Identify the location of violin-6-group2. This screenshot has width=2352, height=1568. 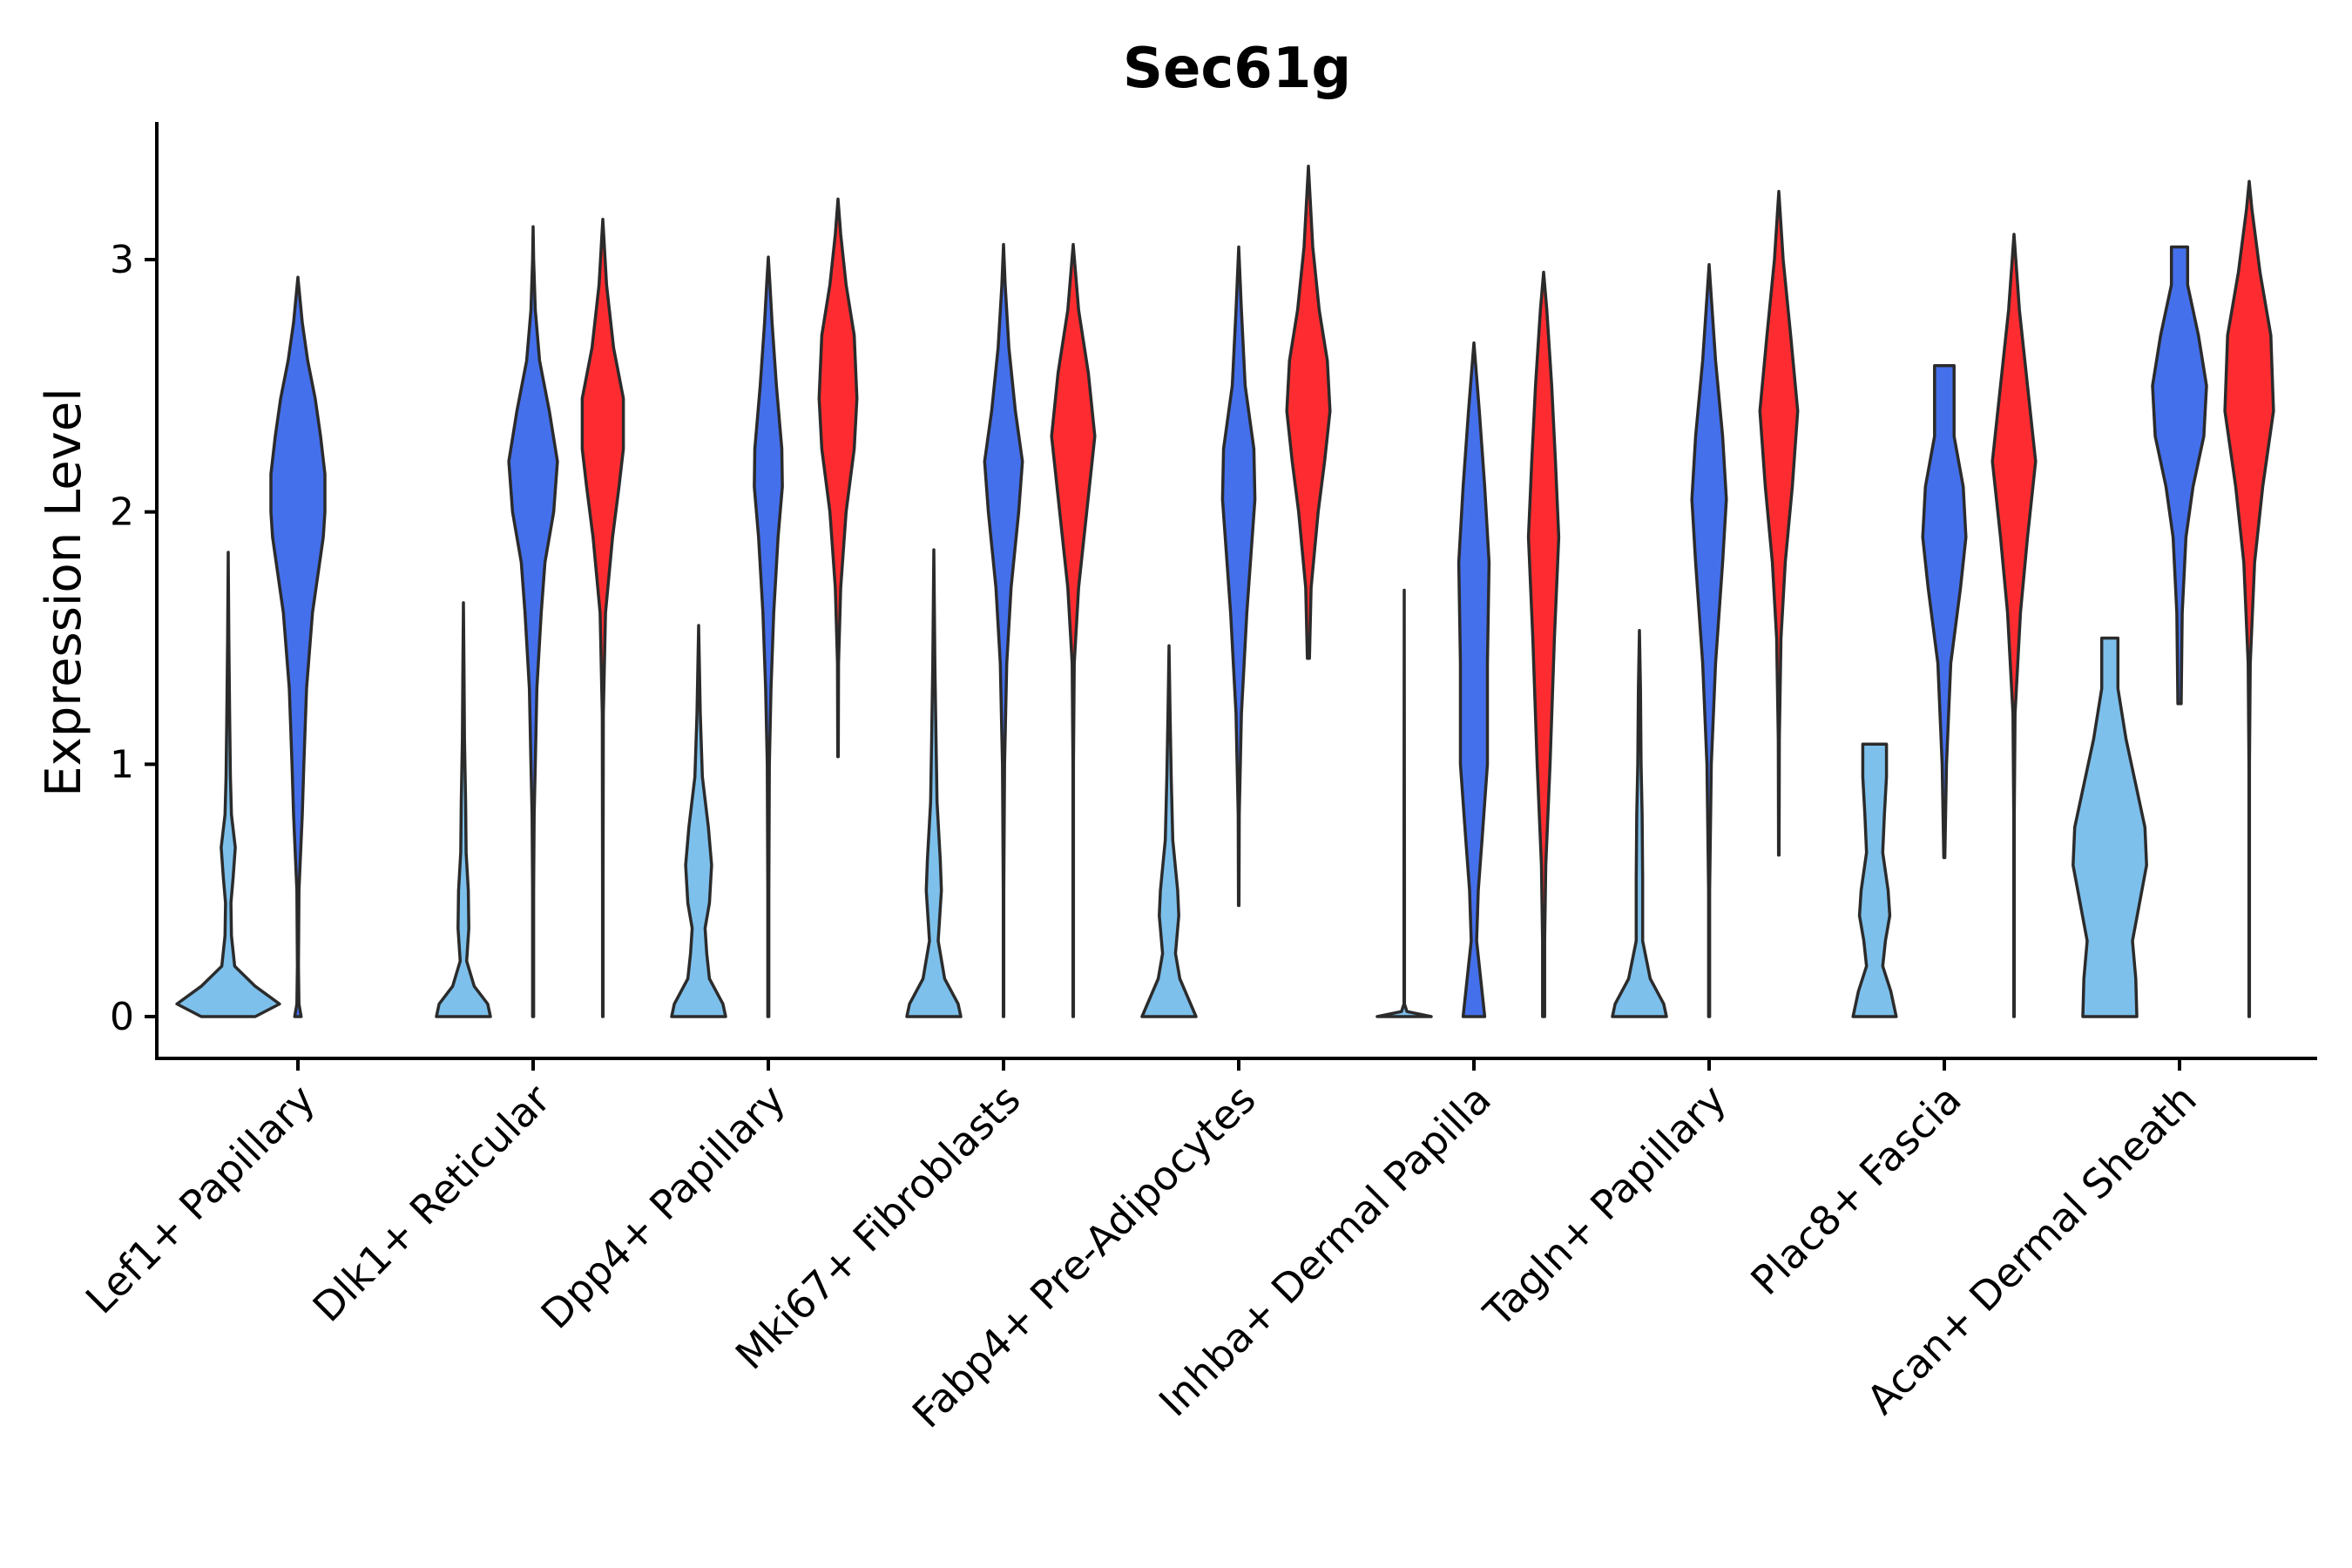
(1709, 640).